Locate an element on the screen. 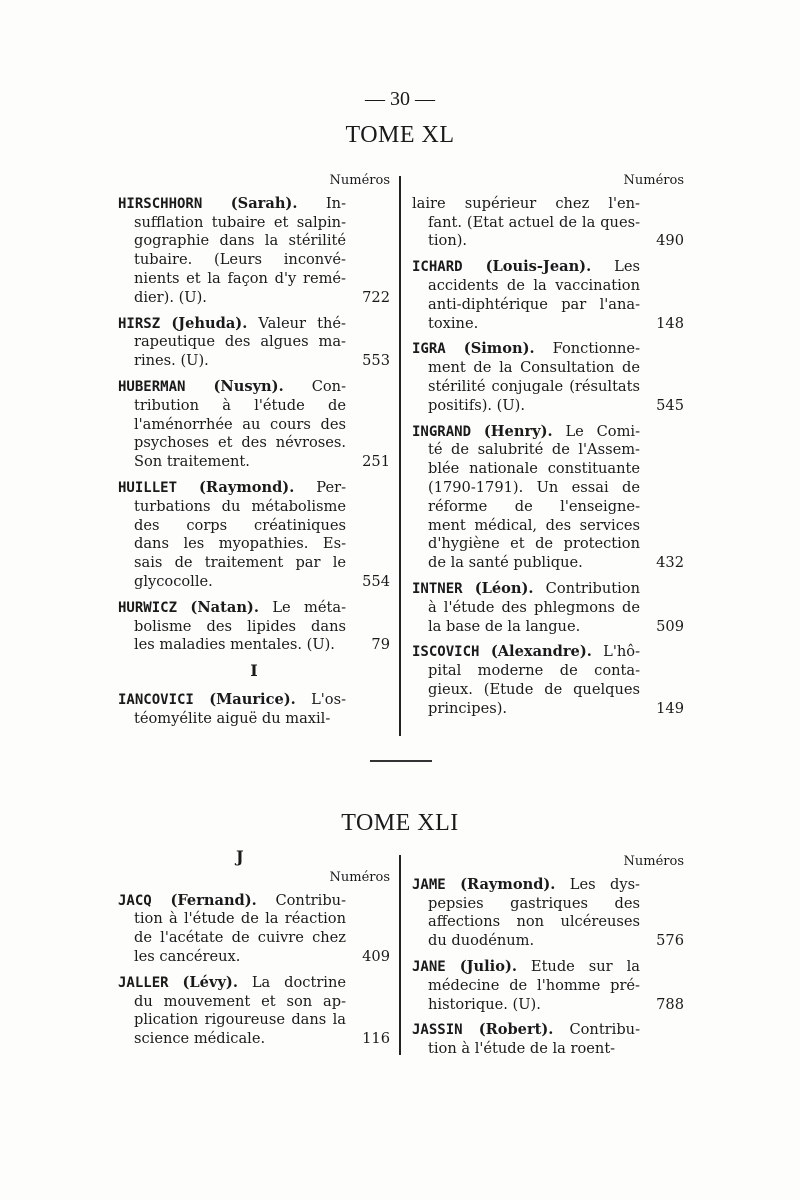  entry-line: dier). (U). is located at coordinates (170, 297).